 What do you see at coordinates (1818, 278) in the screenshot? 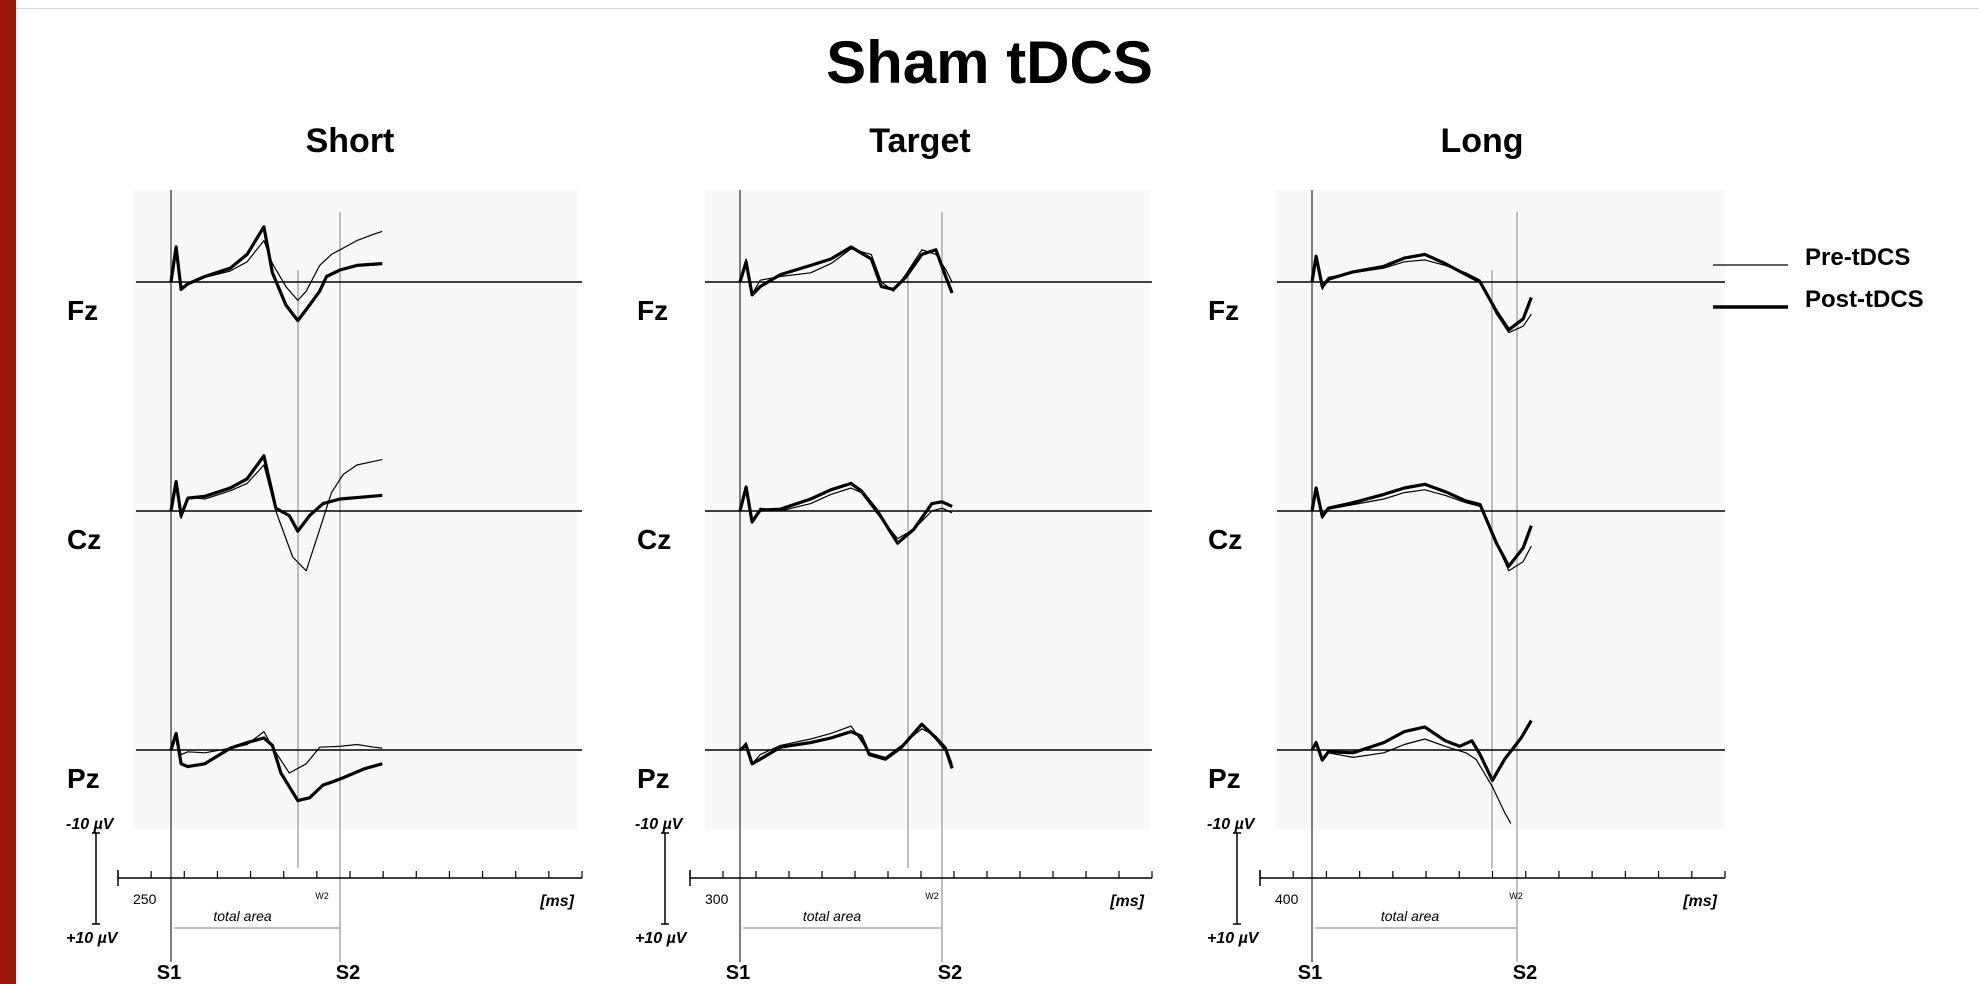
I see `legend: Pre-tDCS Post-tDCS` at bounding box center [1818, 278].